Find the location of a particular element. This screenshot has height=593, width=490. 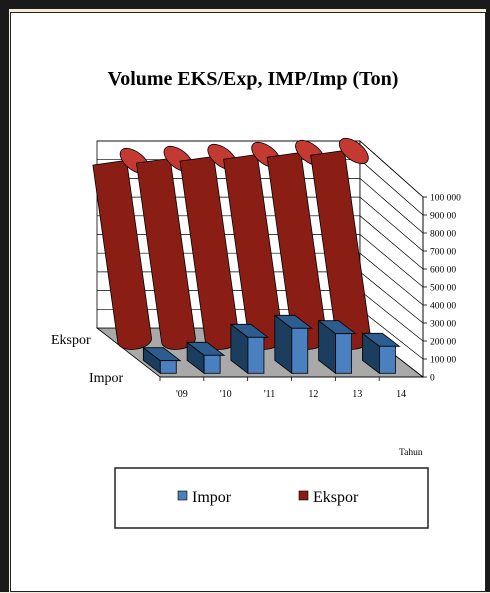

y-tick-label: 200 00 is located at coordinates (443, 343).